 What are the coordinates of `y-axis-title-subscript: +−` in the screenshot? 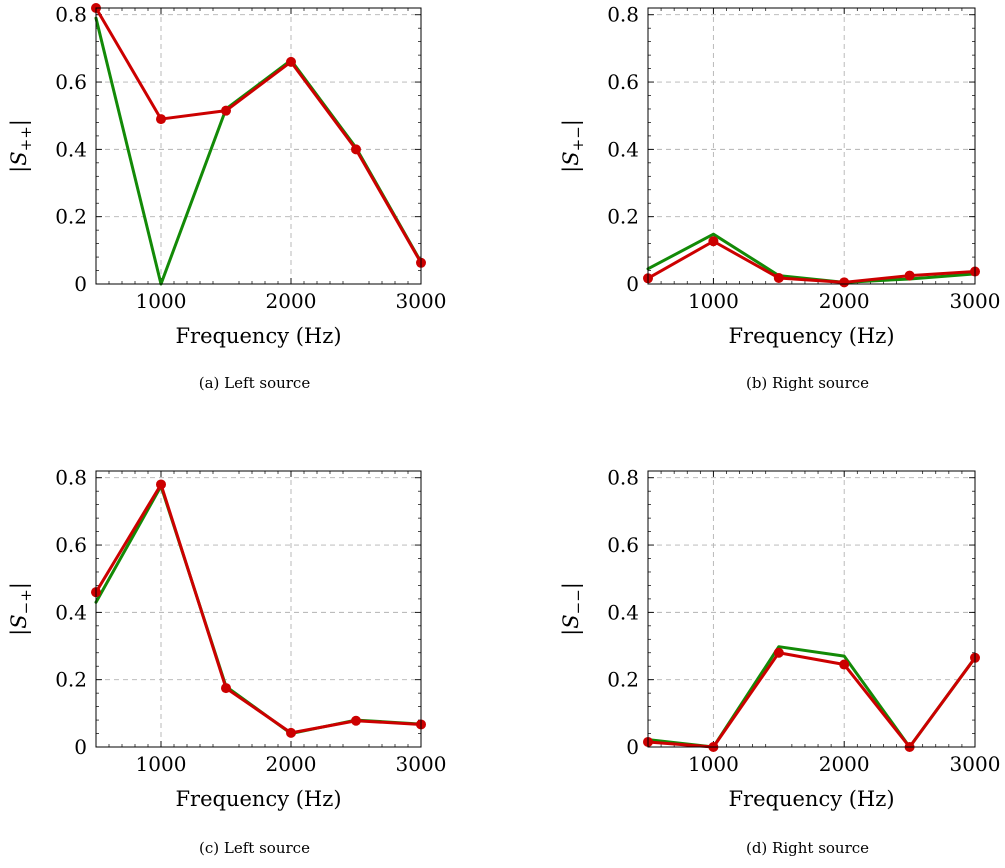 It's located at (578, 138).